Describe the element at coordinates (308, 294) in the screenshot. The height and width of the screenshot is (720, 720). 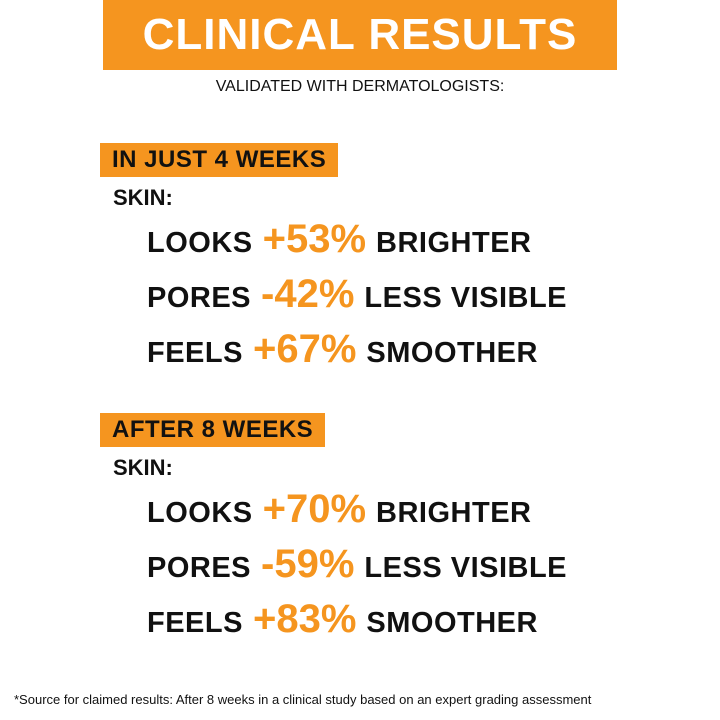
I see `result-value: -42%` at that location.